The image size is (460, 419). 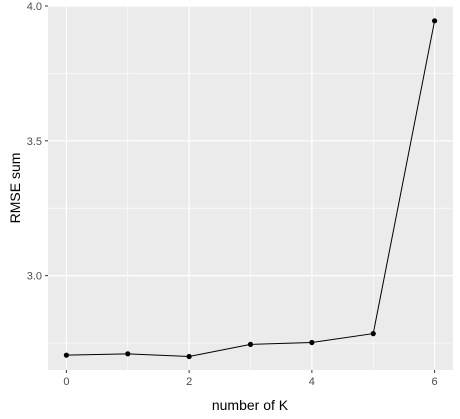 What do you see at coordinates (34, 7) in the screenshot?
I see `y-tick-label: 4.0` at bounding box center [34, 7].